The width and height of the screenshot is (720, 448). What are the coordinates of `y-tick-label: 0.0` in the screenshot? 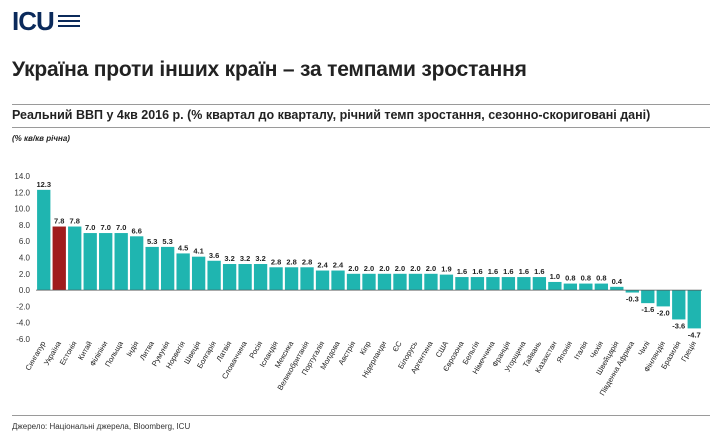 It's located at (25, 290).